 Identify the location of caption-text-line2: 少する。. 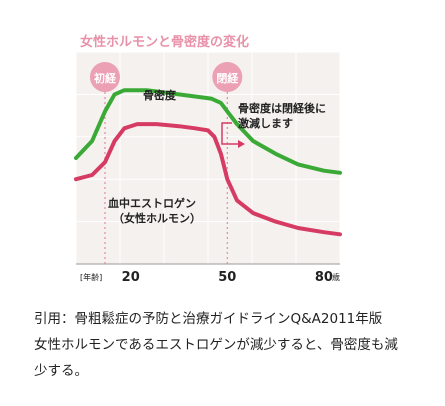
(61, 371).